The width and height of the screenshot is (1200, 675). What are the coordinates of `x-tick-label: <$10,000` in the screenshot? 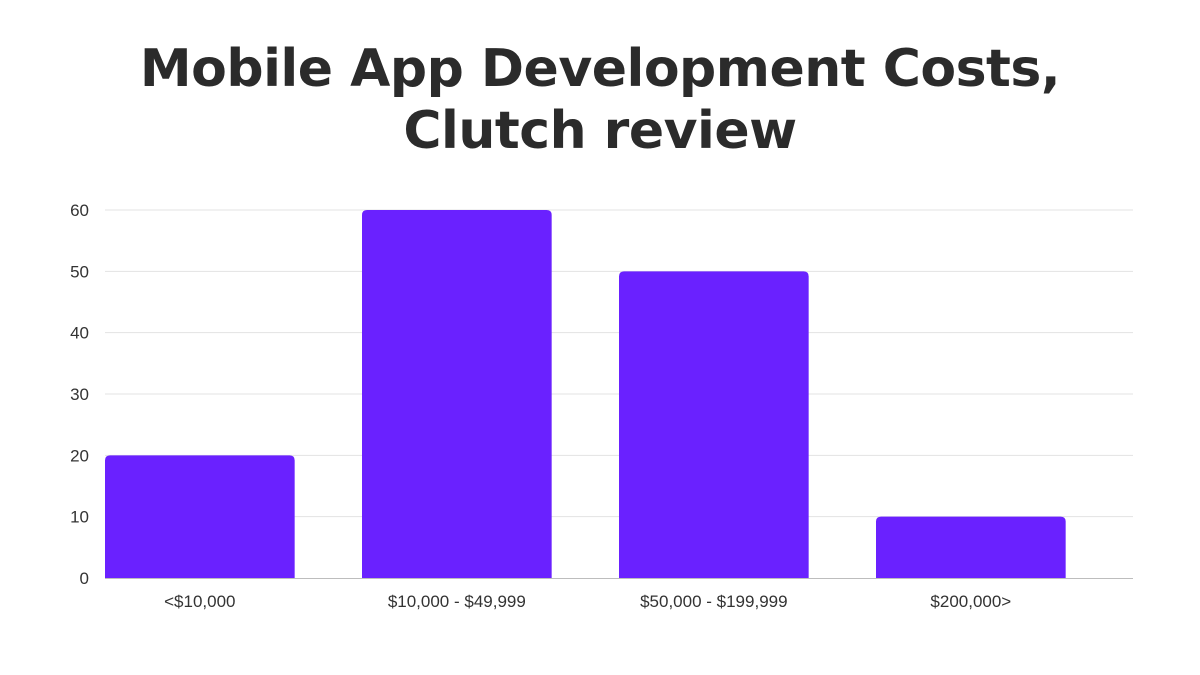 It's located at (199, 601).